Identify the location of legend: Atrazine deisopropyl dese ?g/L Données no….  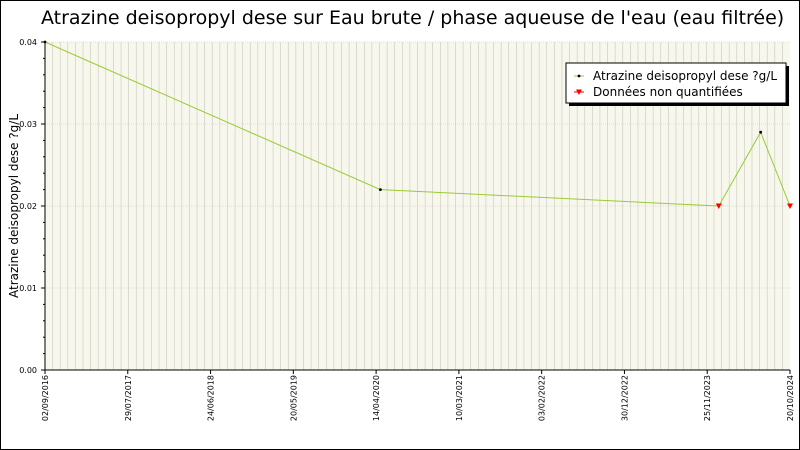
(677, 84).